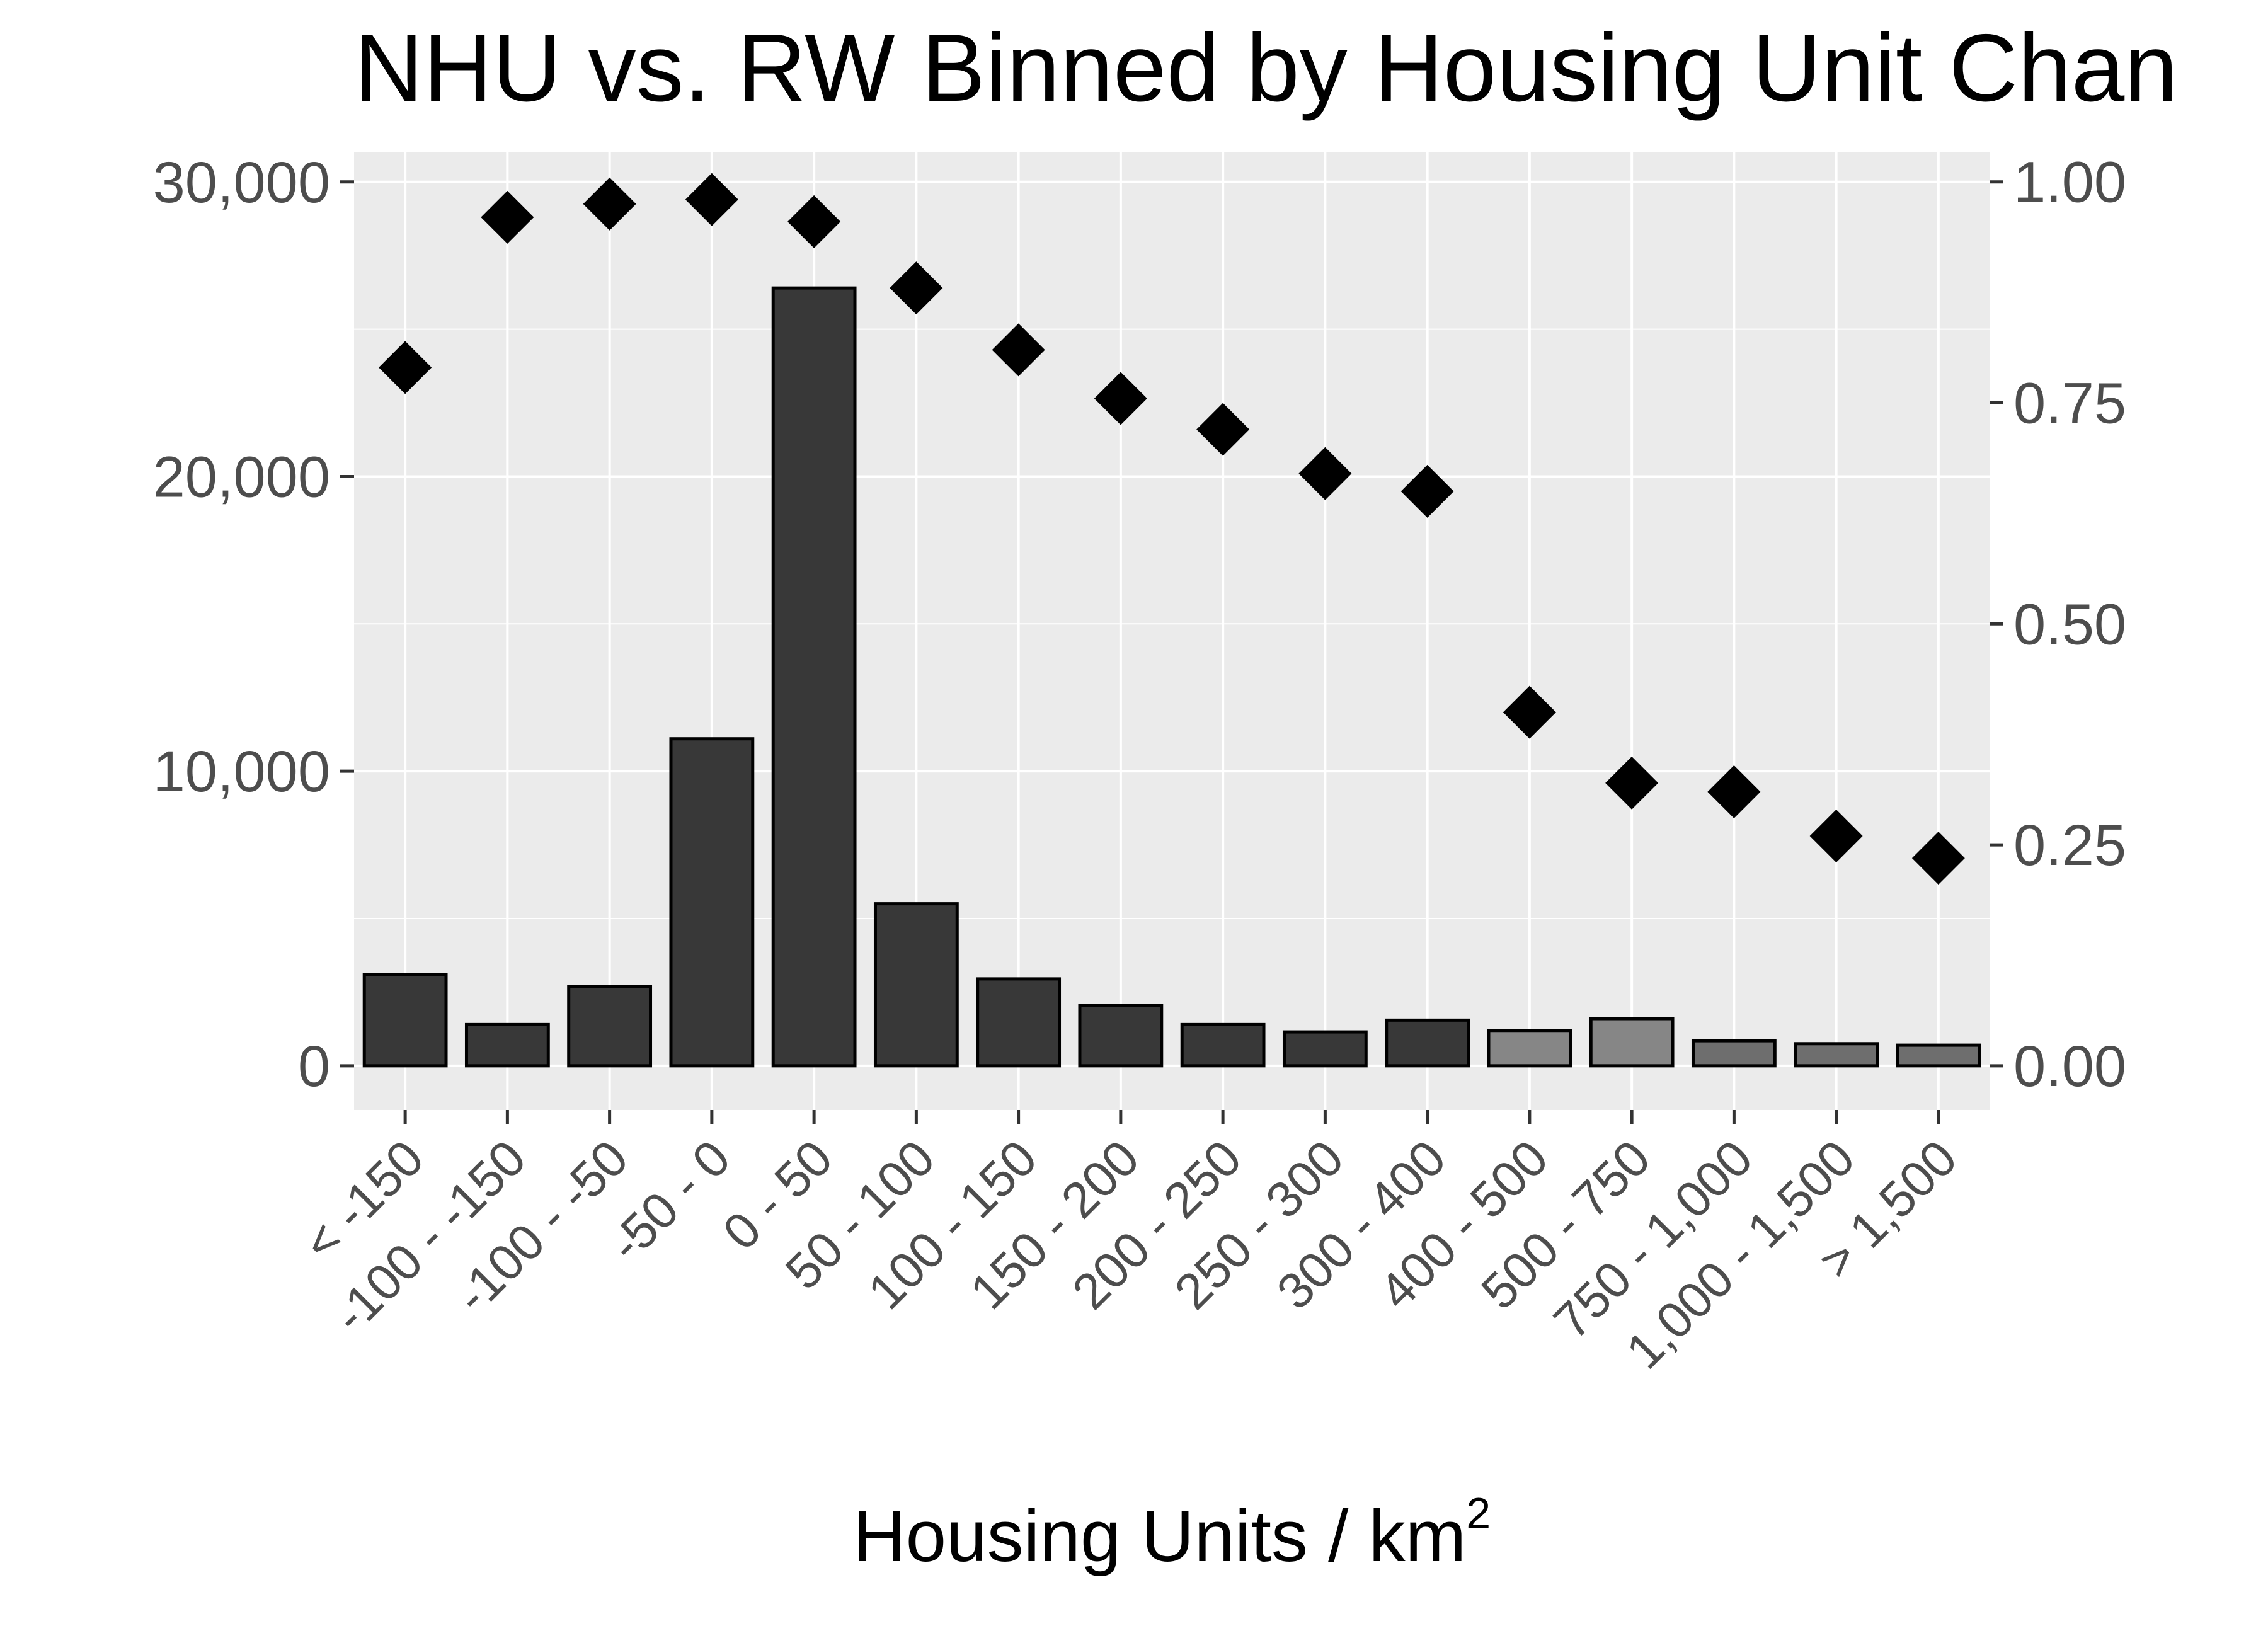 The width and height of the screenshot is (2268, 1626). I want to click on y2-tick-label: 0.75, so click(2069, 404).